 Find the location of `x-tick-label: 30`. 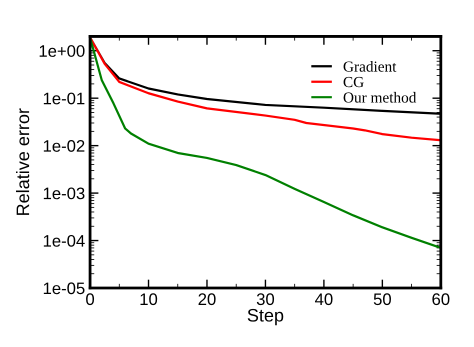

x-tick-label: 30 is located at coordinates (265, 299).